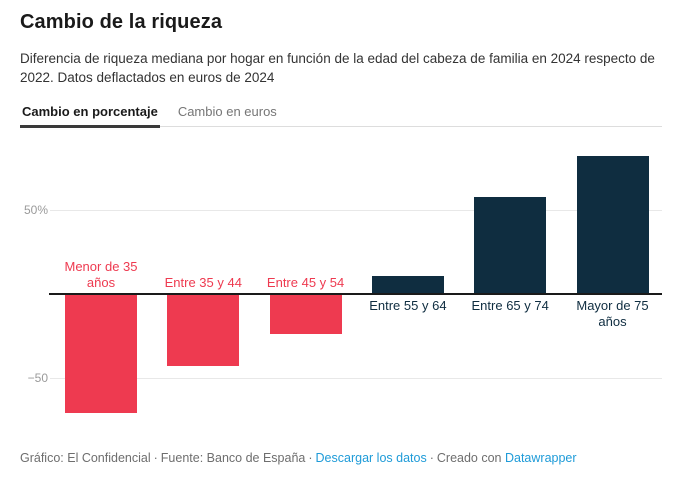 The height and width of the screenshot is (483, 699). I want to click on category-label: Menor de 35 años, so click(101, 274).